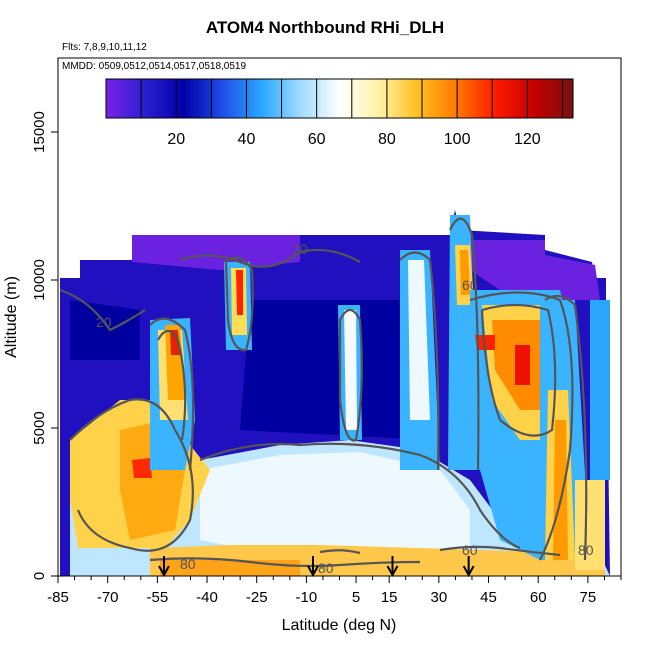  Describe the element at coordinates (207, 597) in the screenshot. I see `x-tick-label: -40` at that location.